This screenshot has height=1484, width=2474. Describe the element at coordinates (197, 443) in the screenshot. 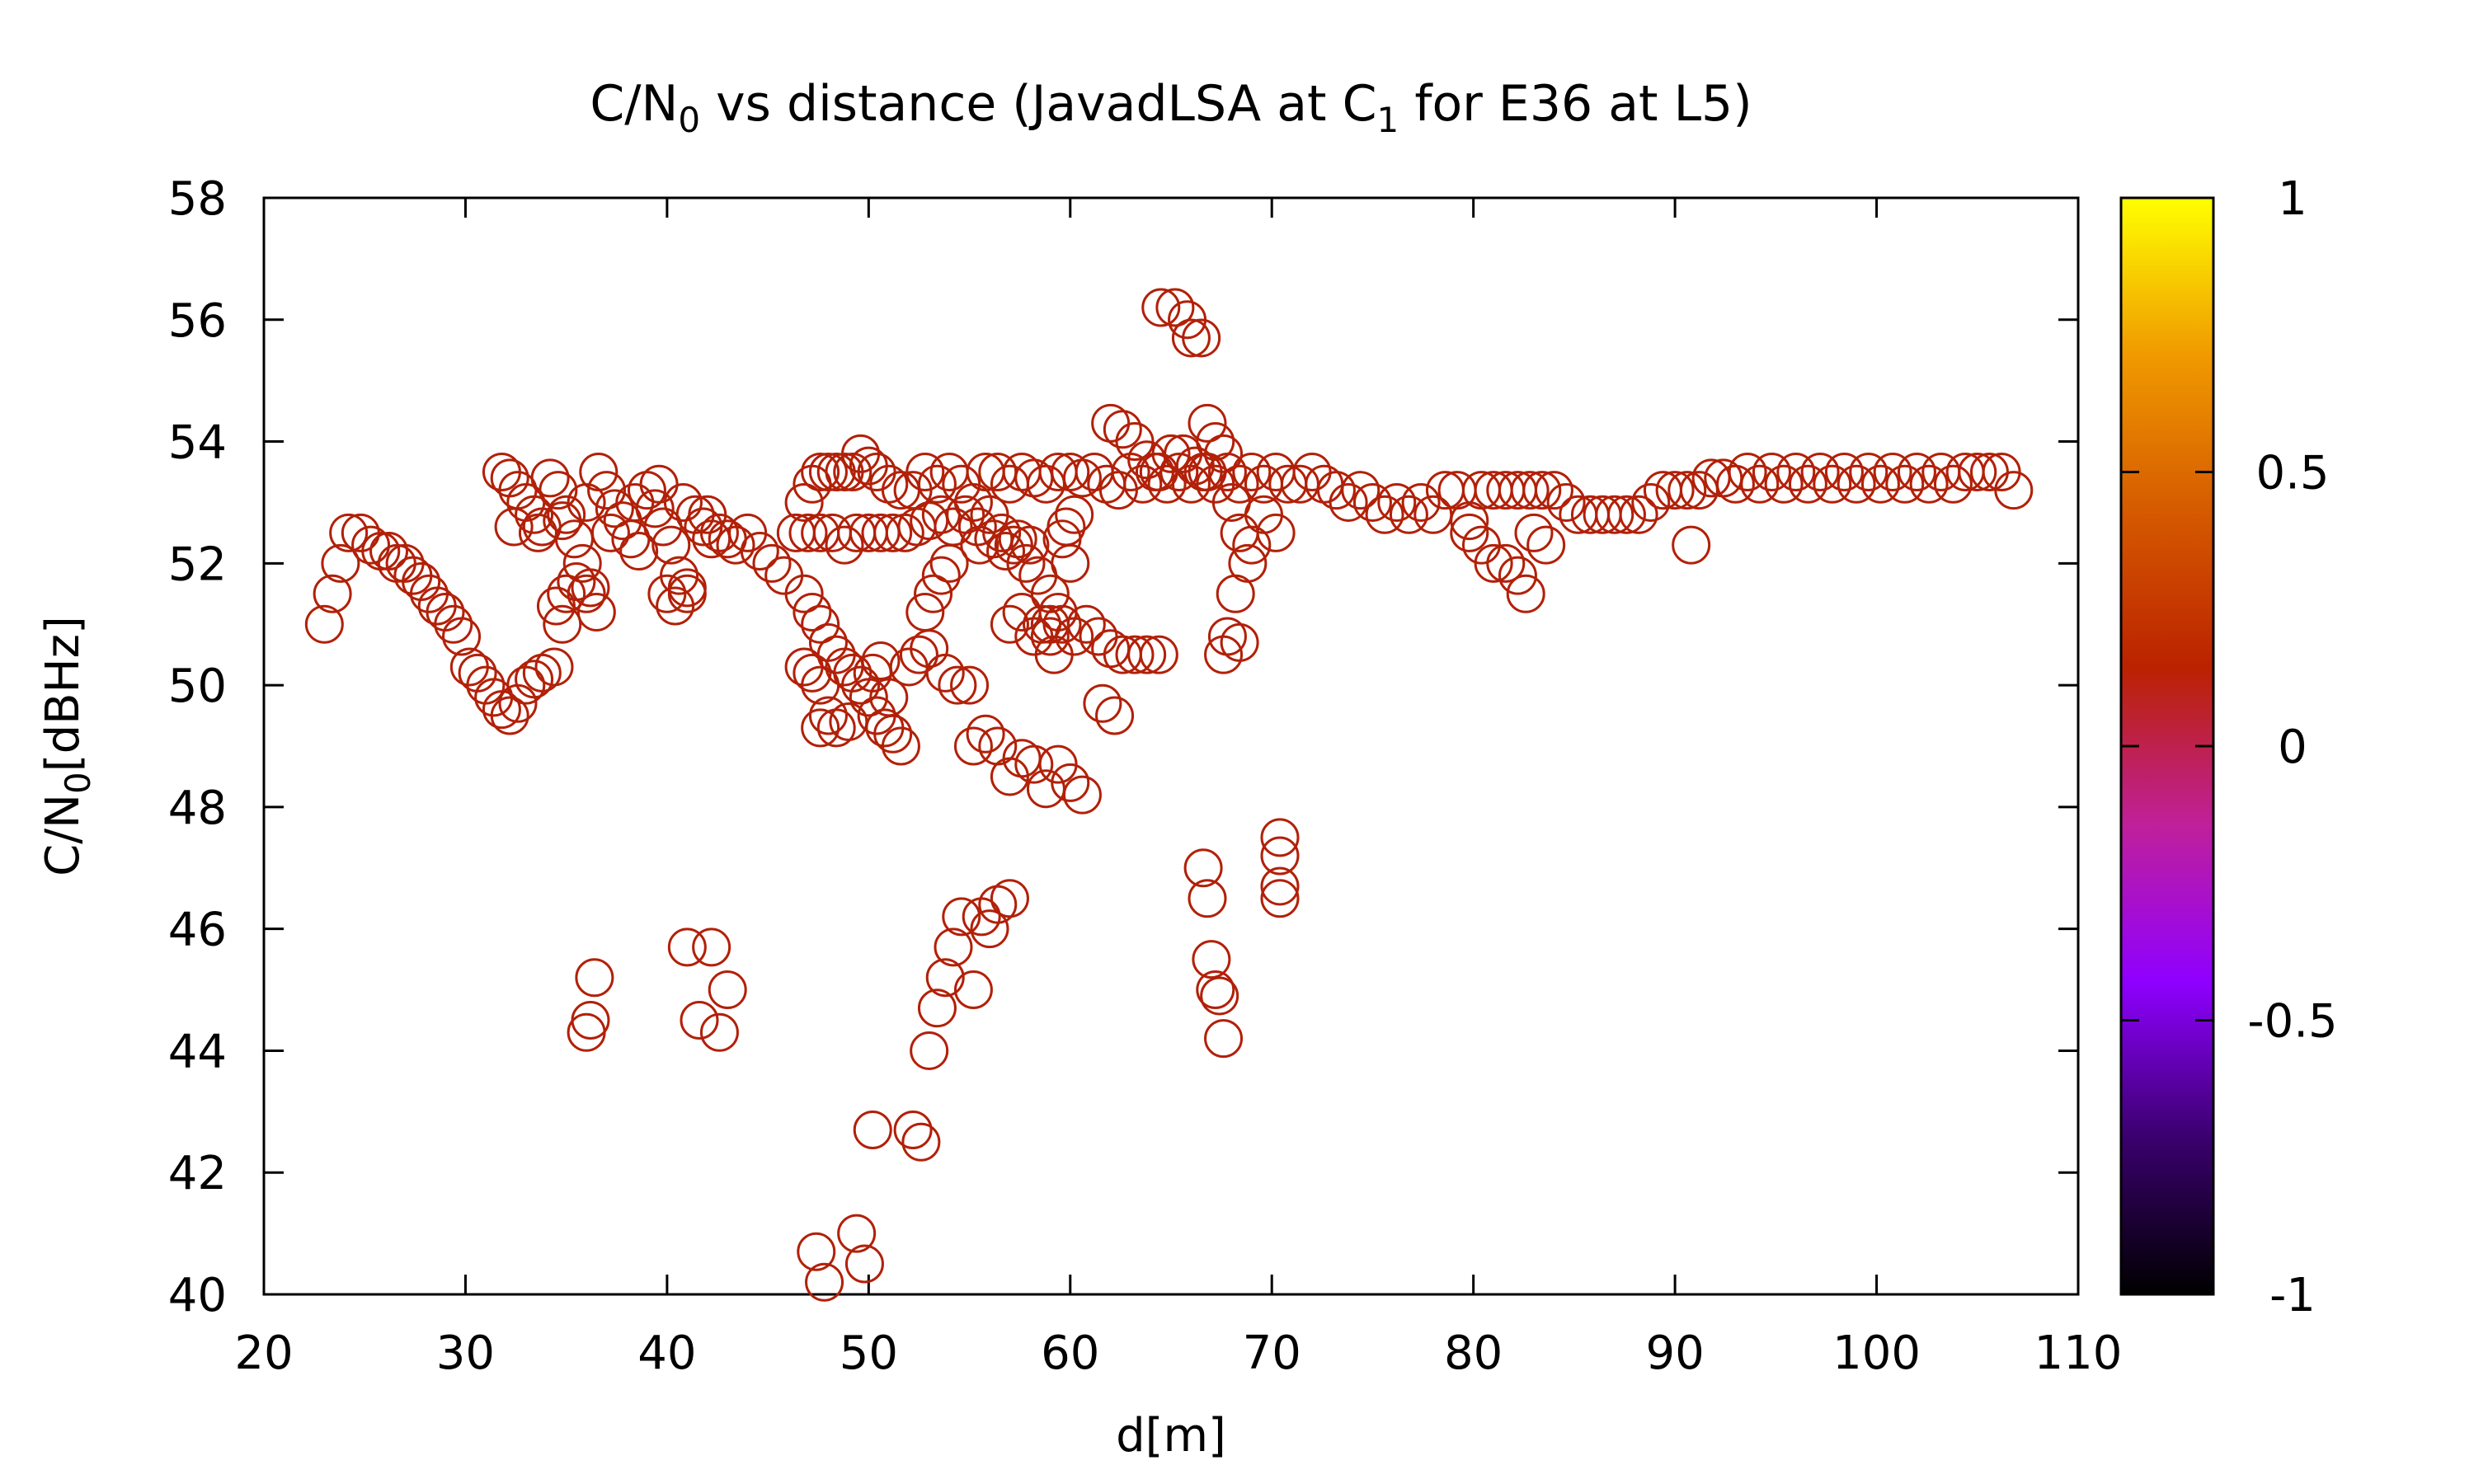

I see `y-tick-label: 54` at that location.